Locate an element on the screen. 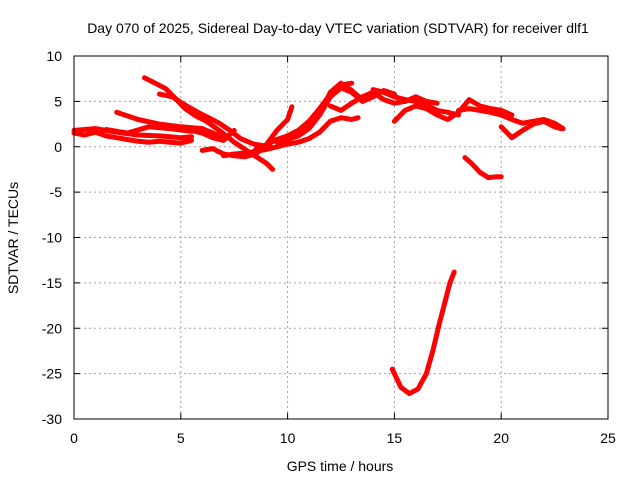 Image resolution: width=640 pixels, height=480 pixels. y-axis-label: SDTVAR / TECUs is located at coordinates (13, 238).